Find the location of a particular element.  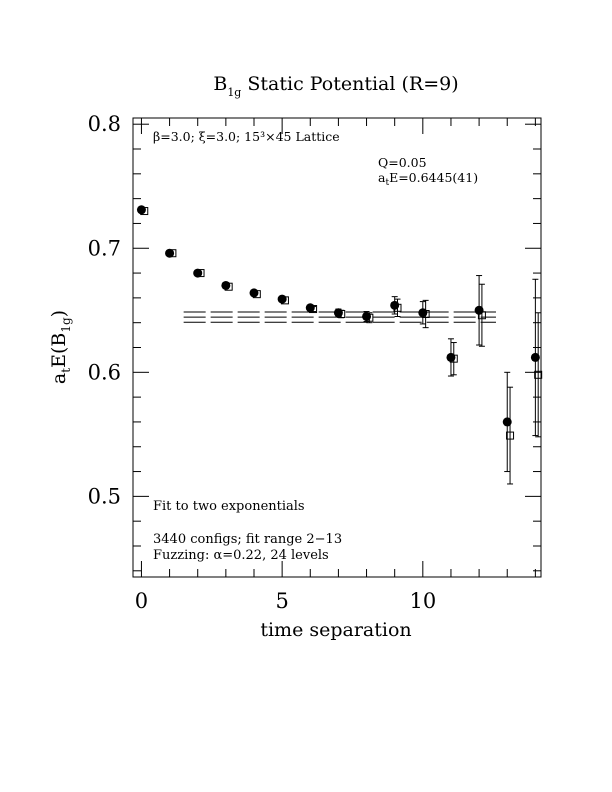

y-tick-label: 0.8 is located at coordinates (104, 124).